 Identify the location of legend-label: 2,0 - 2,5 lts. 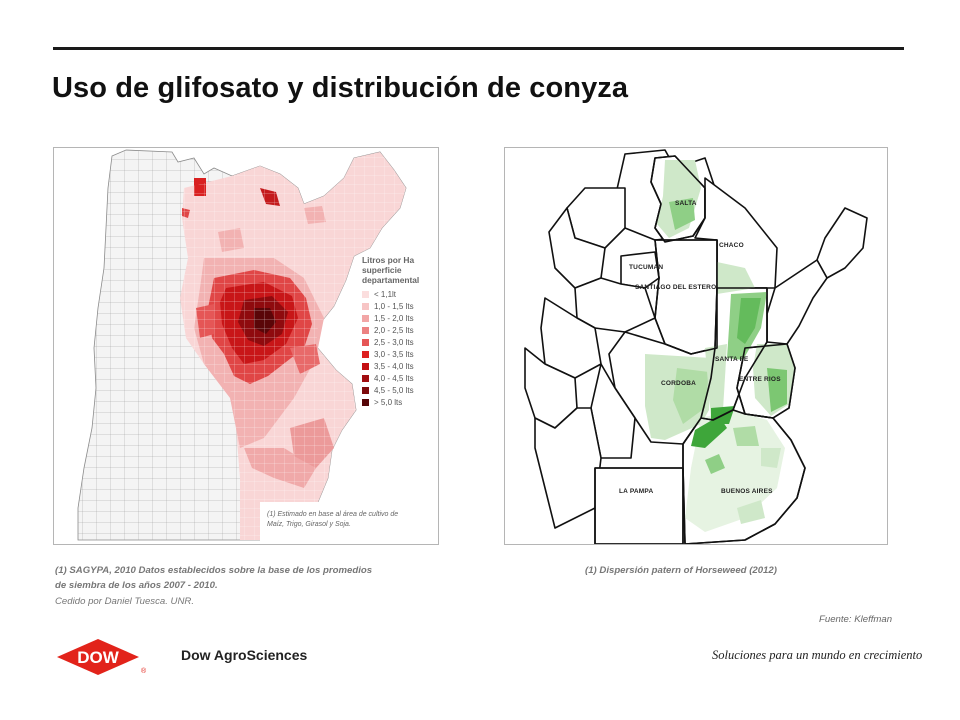
(394, 330).